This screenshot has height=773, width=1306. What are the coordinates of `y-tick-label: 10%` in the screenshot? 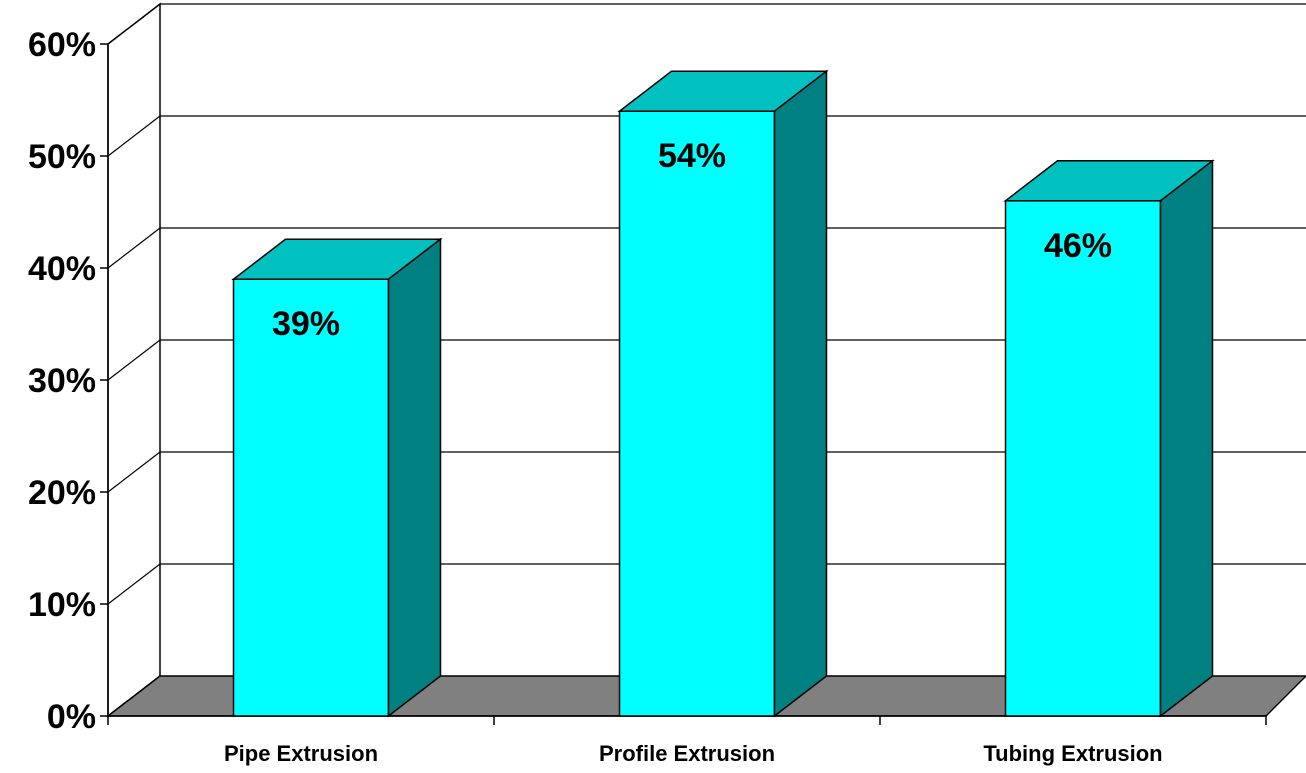 It's located at (62, 605).